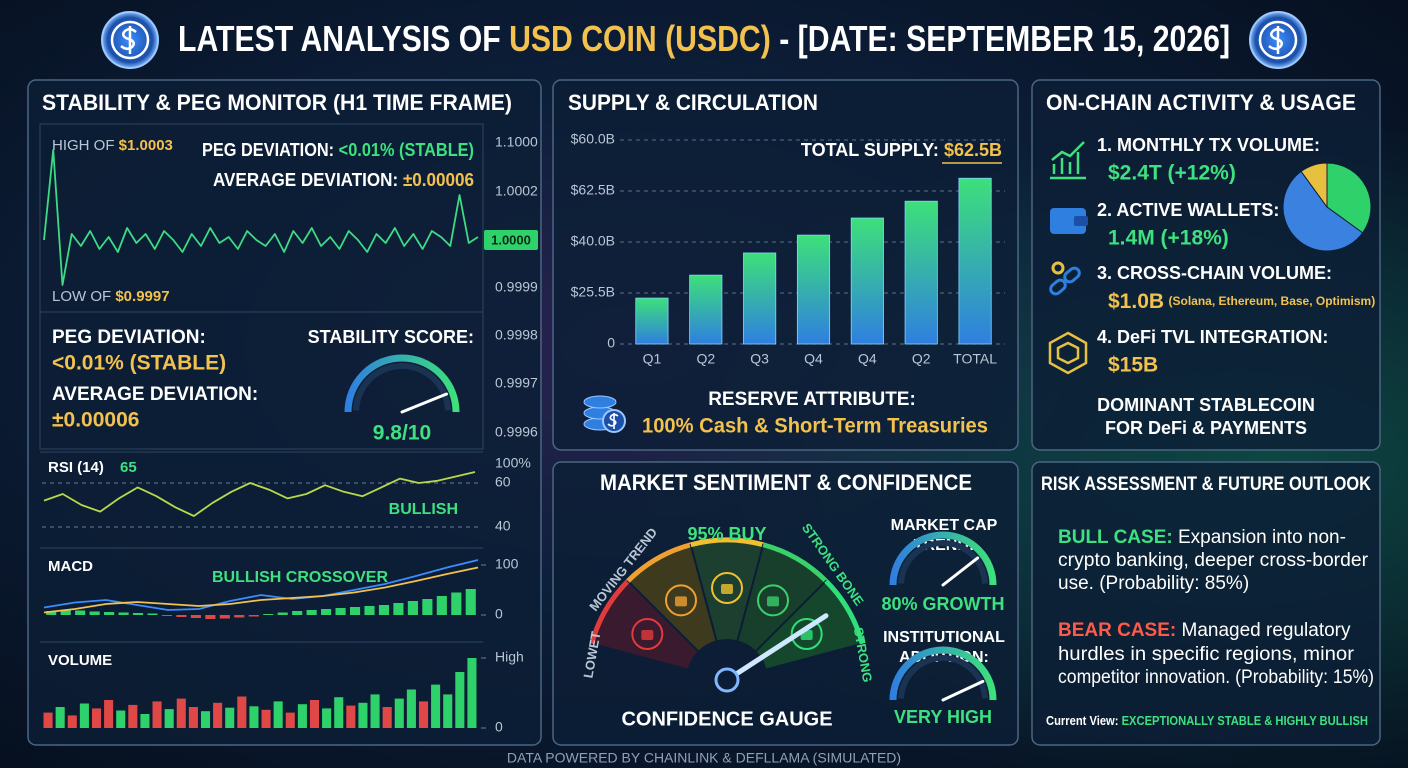 This screenshot has width=1408, height=768. Describe the element at coordinates (509, 657) in the screenshot. I see `y-tick-label: High` at that location.